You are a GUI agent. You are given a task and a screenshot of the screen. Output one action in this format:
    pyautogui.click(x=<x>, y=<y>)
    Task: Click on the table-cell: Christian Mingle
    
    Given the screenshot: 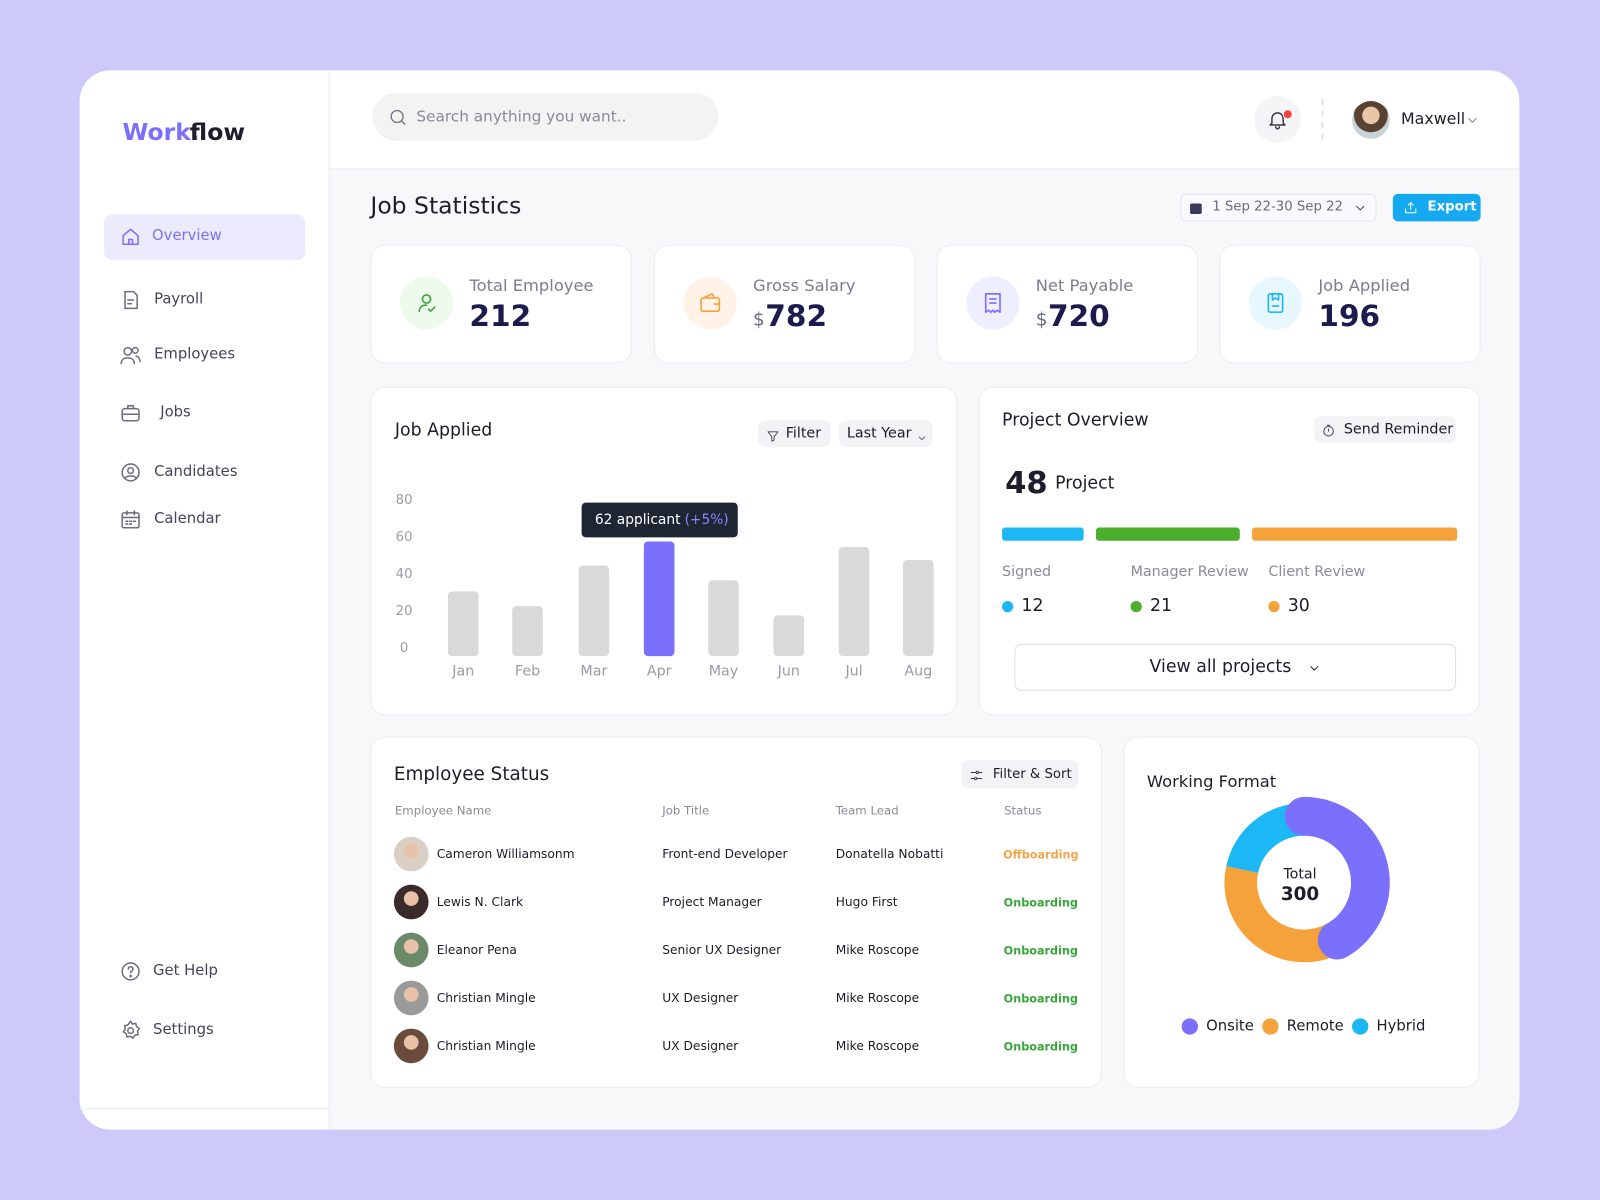 What is the action you would take?
    pyautogui.click(x=486, y=997)
    